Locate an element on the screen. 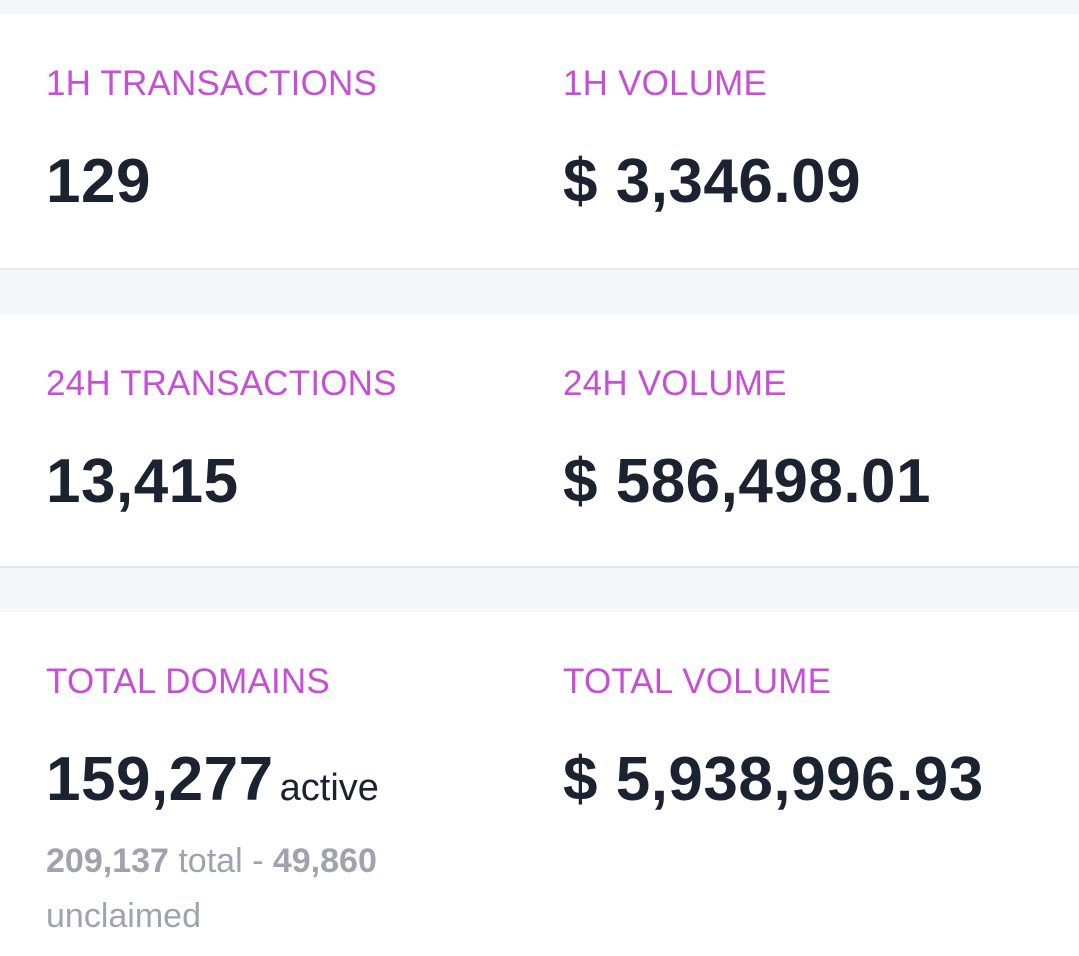  stat-label: 1H VOLUME is located at coordinates (665, 83).